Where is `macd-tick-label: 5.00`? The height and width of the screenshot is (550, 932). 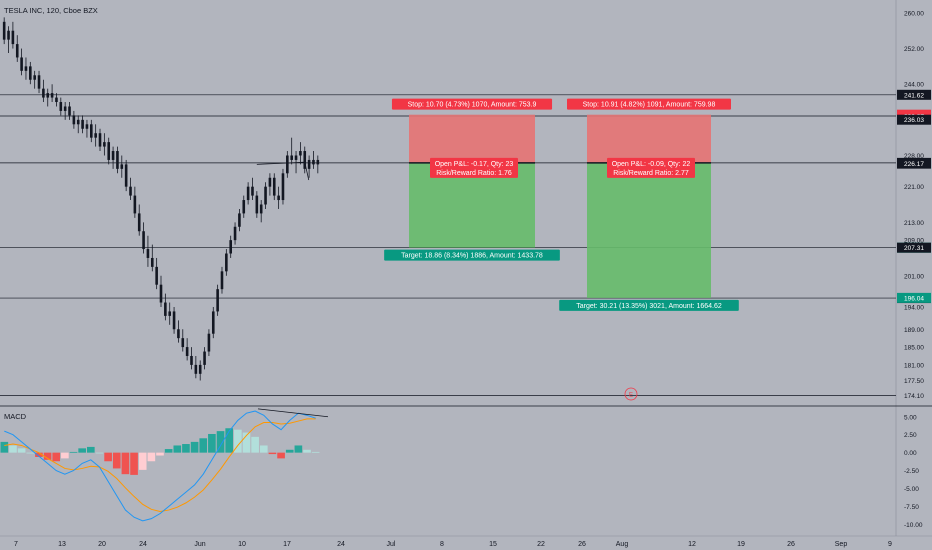
macd-tick-label: 5.00 is located at coordinates (910, 417).